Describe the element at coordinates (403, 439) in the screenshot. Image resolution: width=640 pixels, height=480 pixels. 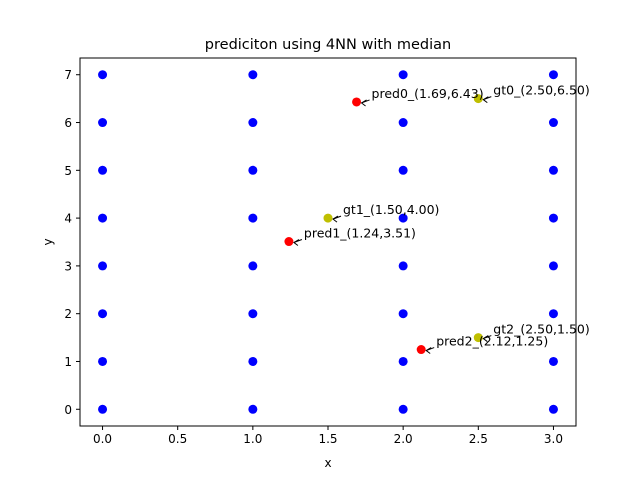
I see `x-tick-label: 2.0` at that location.